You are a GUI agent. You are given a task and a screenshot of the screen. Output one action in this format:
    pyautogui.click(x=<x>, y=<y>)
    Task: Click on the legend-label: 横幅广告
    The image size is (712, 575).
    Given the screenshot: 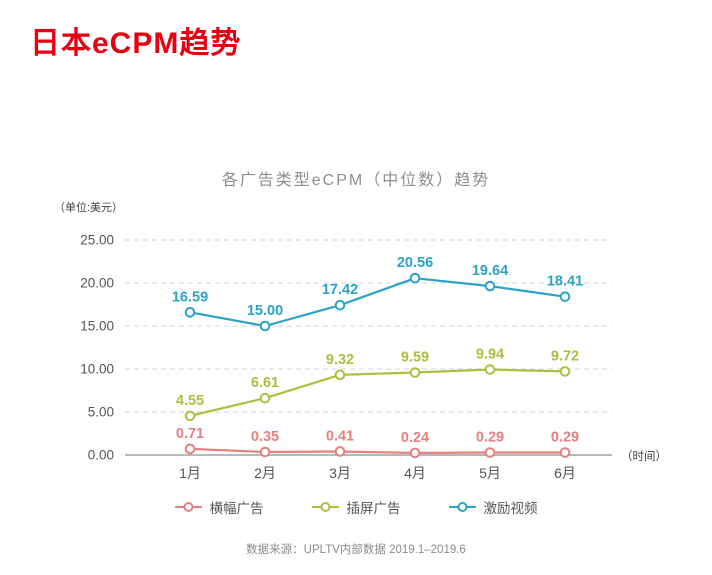 What is the action you would take?
    pyautogui.click(x=236, y=508)
    